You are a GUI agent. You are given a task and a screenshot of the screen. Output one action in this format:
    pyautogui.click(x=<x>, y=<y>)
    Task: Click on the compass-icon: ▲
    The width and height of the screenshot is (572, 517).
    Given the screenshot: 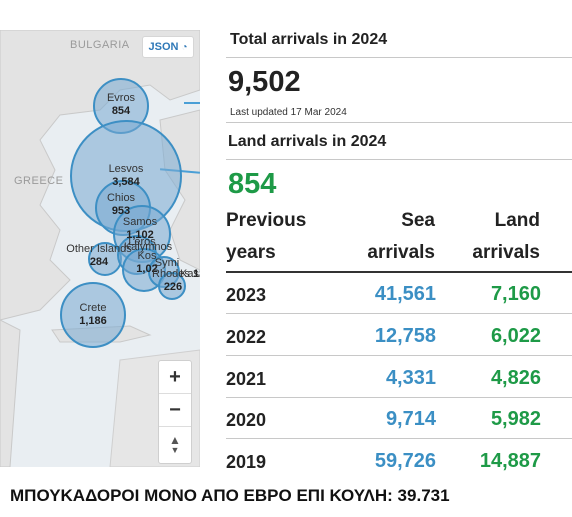 What is the action you would take?
    pyautogui.click(x=175, y=440)
    